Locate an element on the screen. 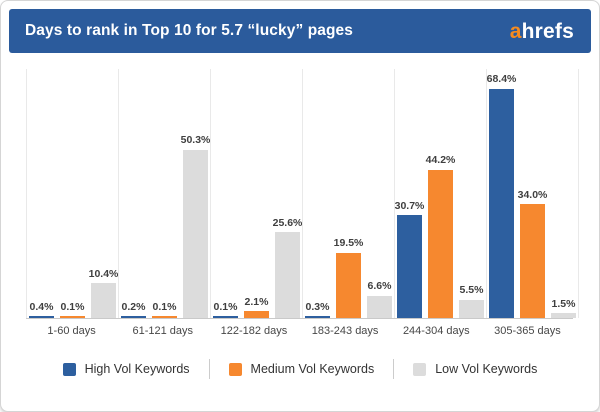 Image resolution: width=600 pixels, height=412 pixels. value-label: 10.4% is located at coordinates (103, 273).